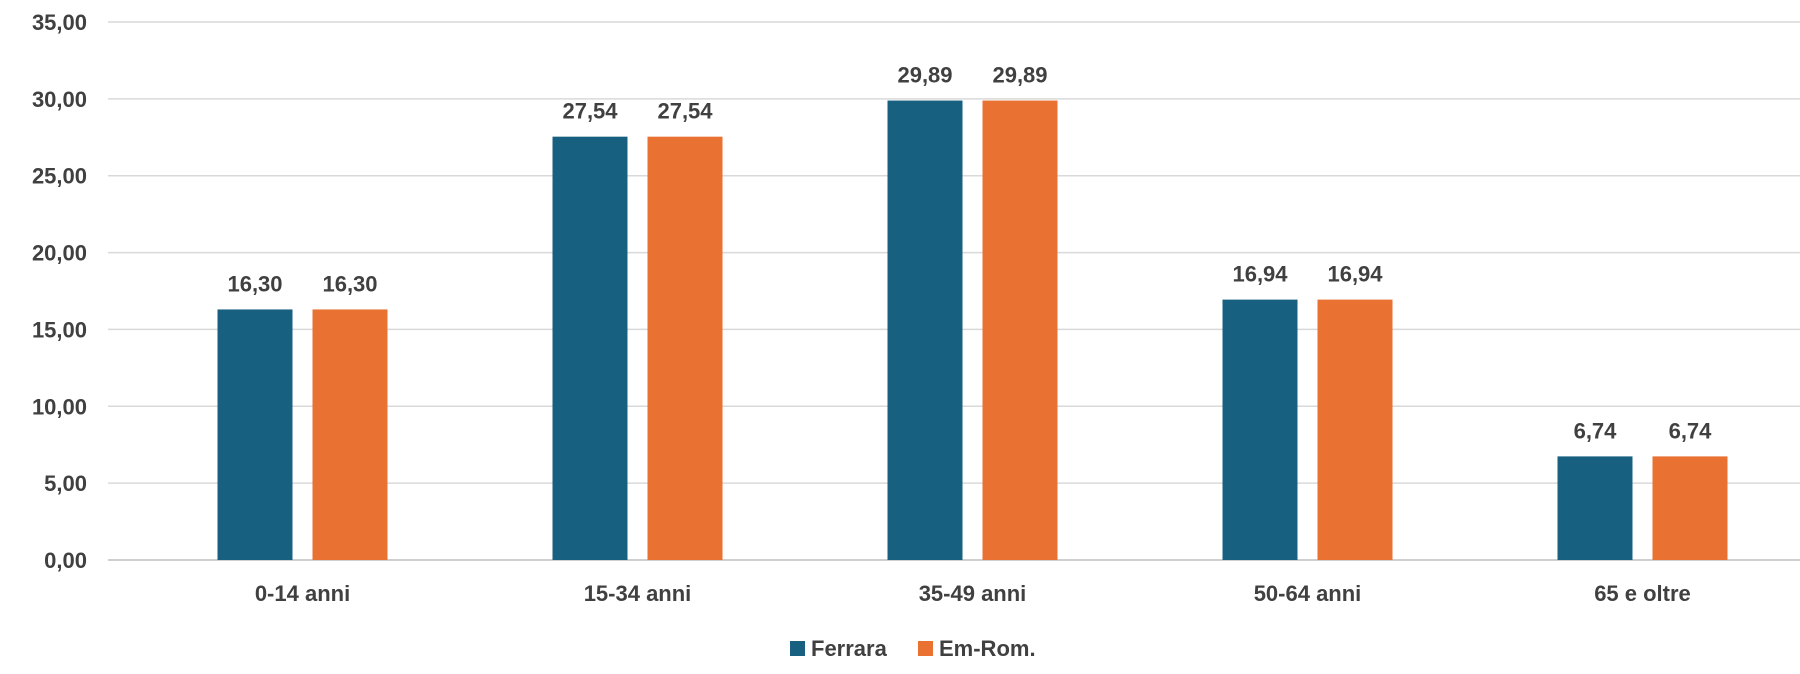  I want to click on x-category-label: 0-14 anni, so click(302, 593).